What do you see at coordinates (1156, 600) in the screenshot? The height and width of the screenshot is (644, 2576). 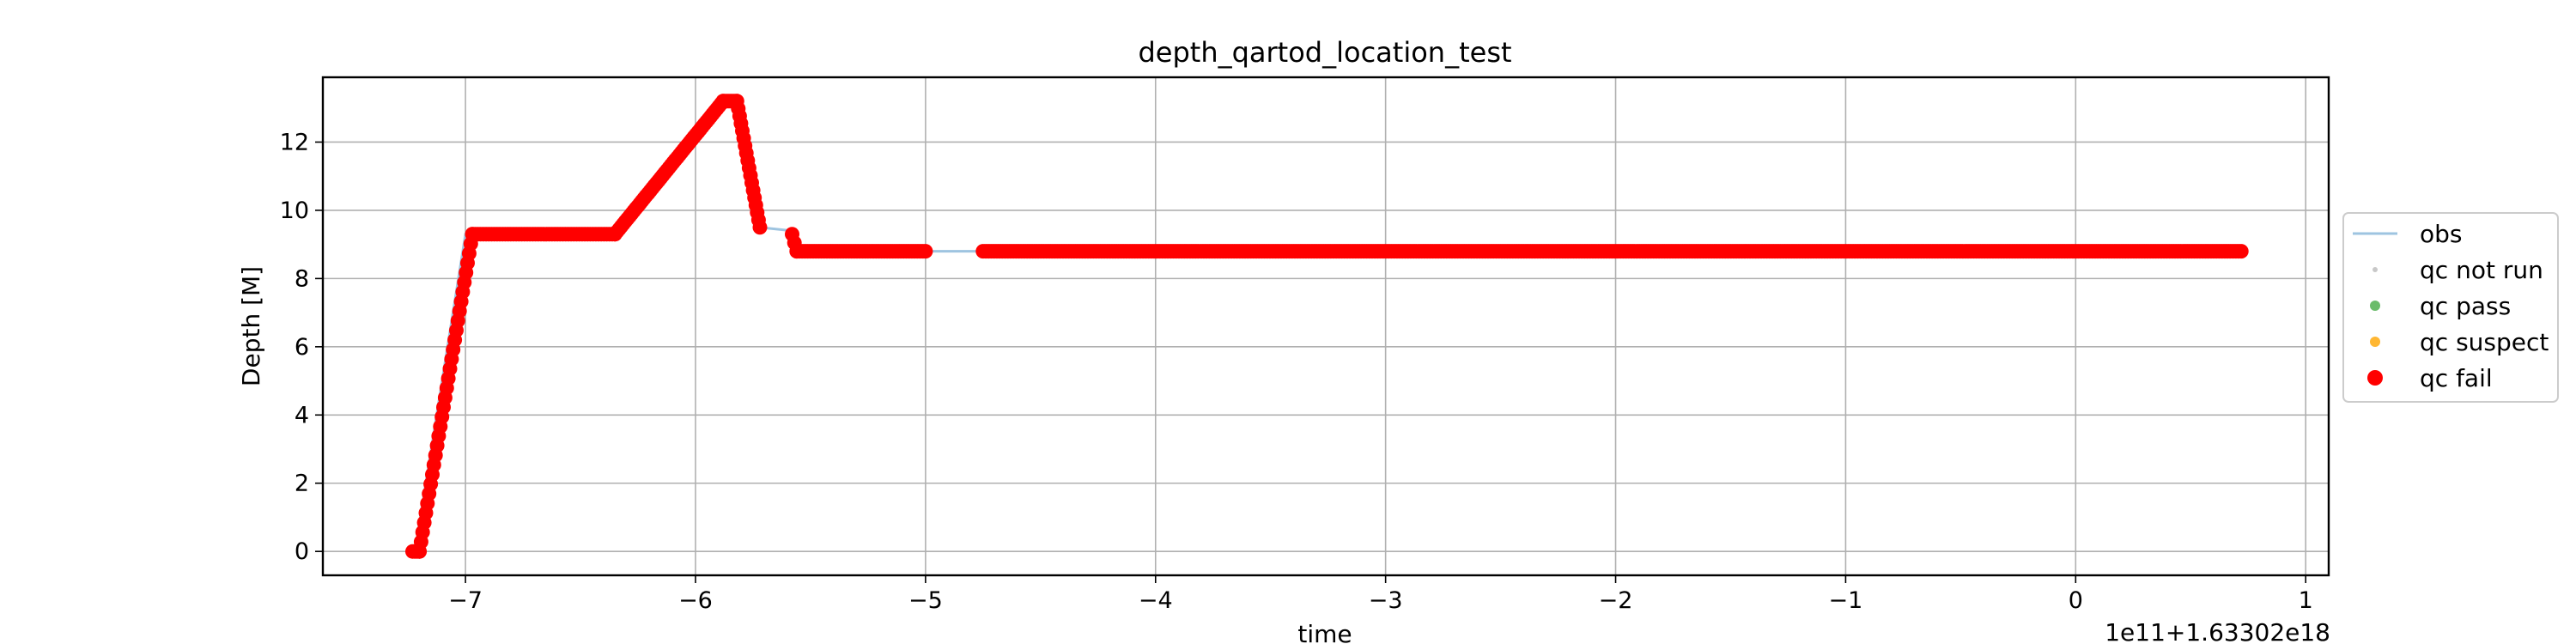 I see `x-tick-label: −4` at bounding box center [1156, 600].